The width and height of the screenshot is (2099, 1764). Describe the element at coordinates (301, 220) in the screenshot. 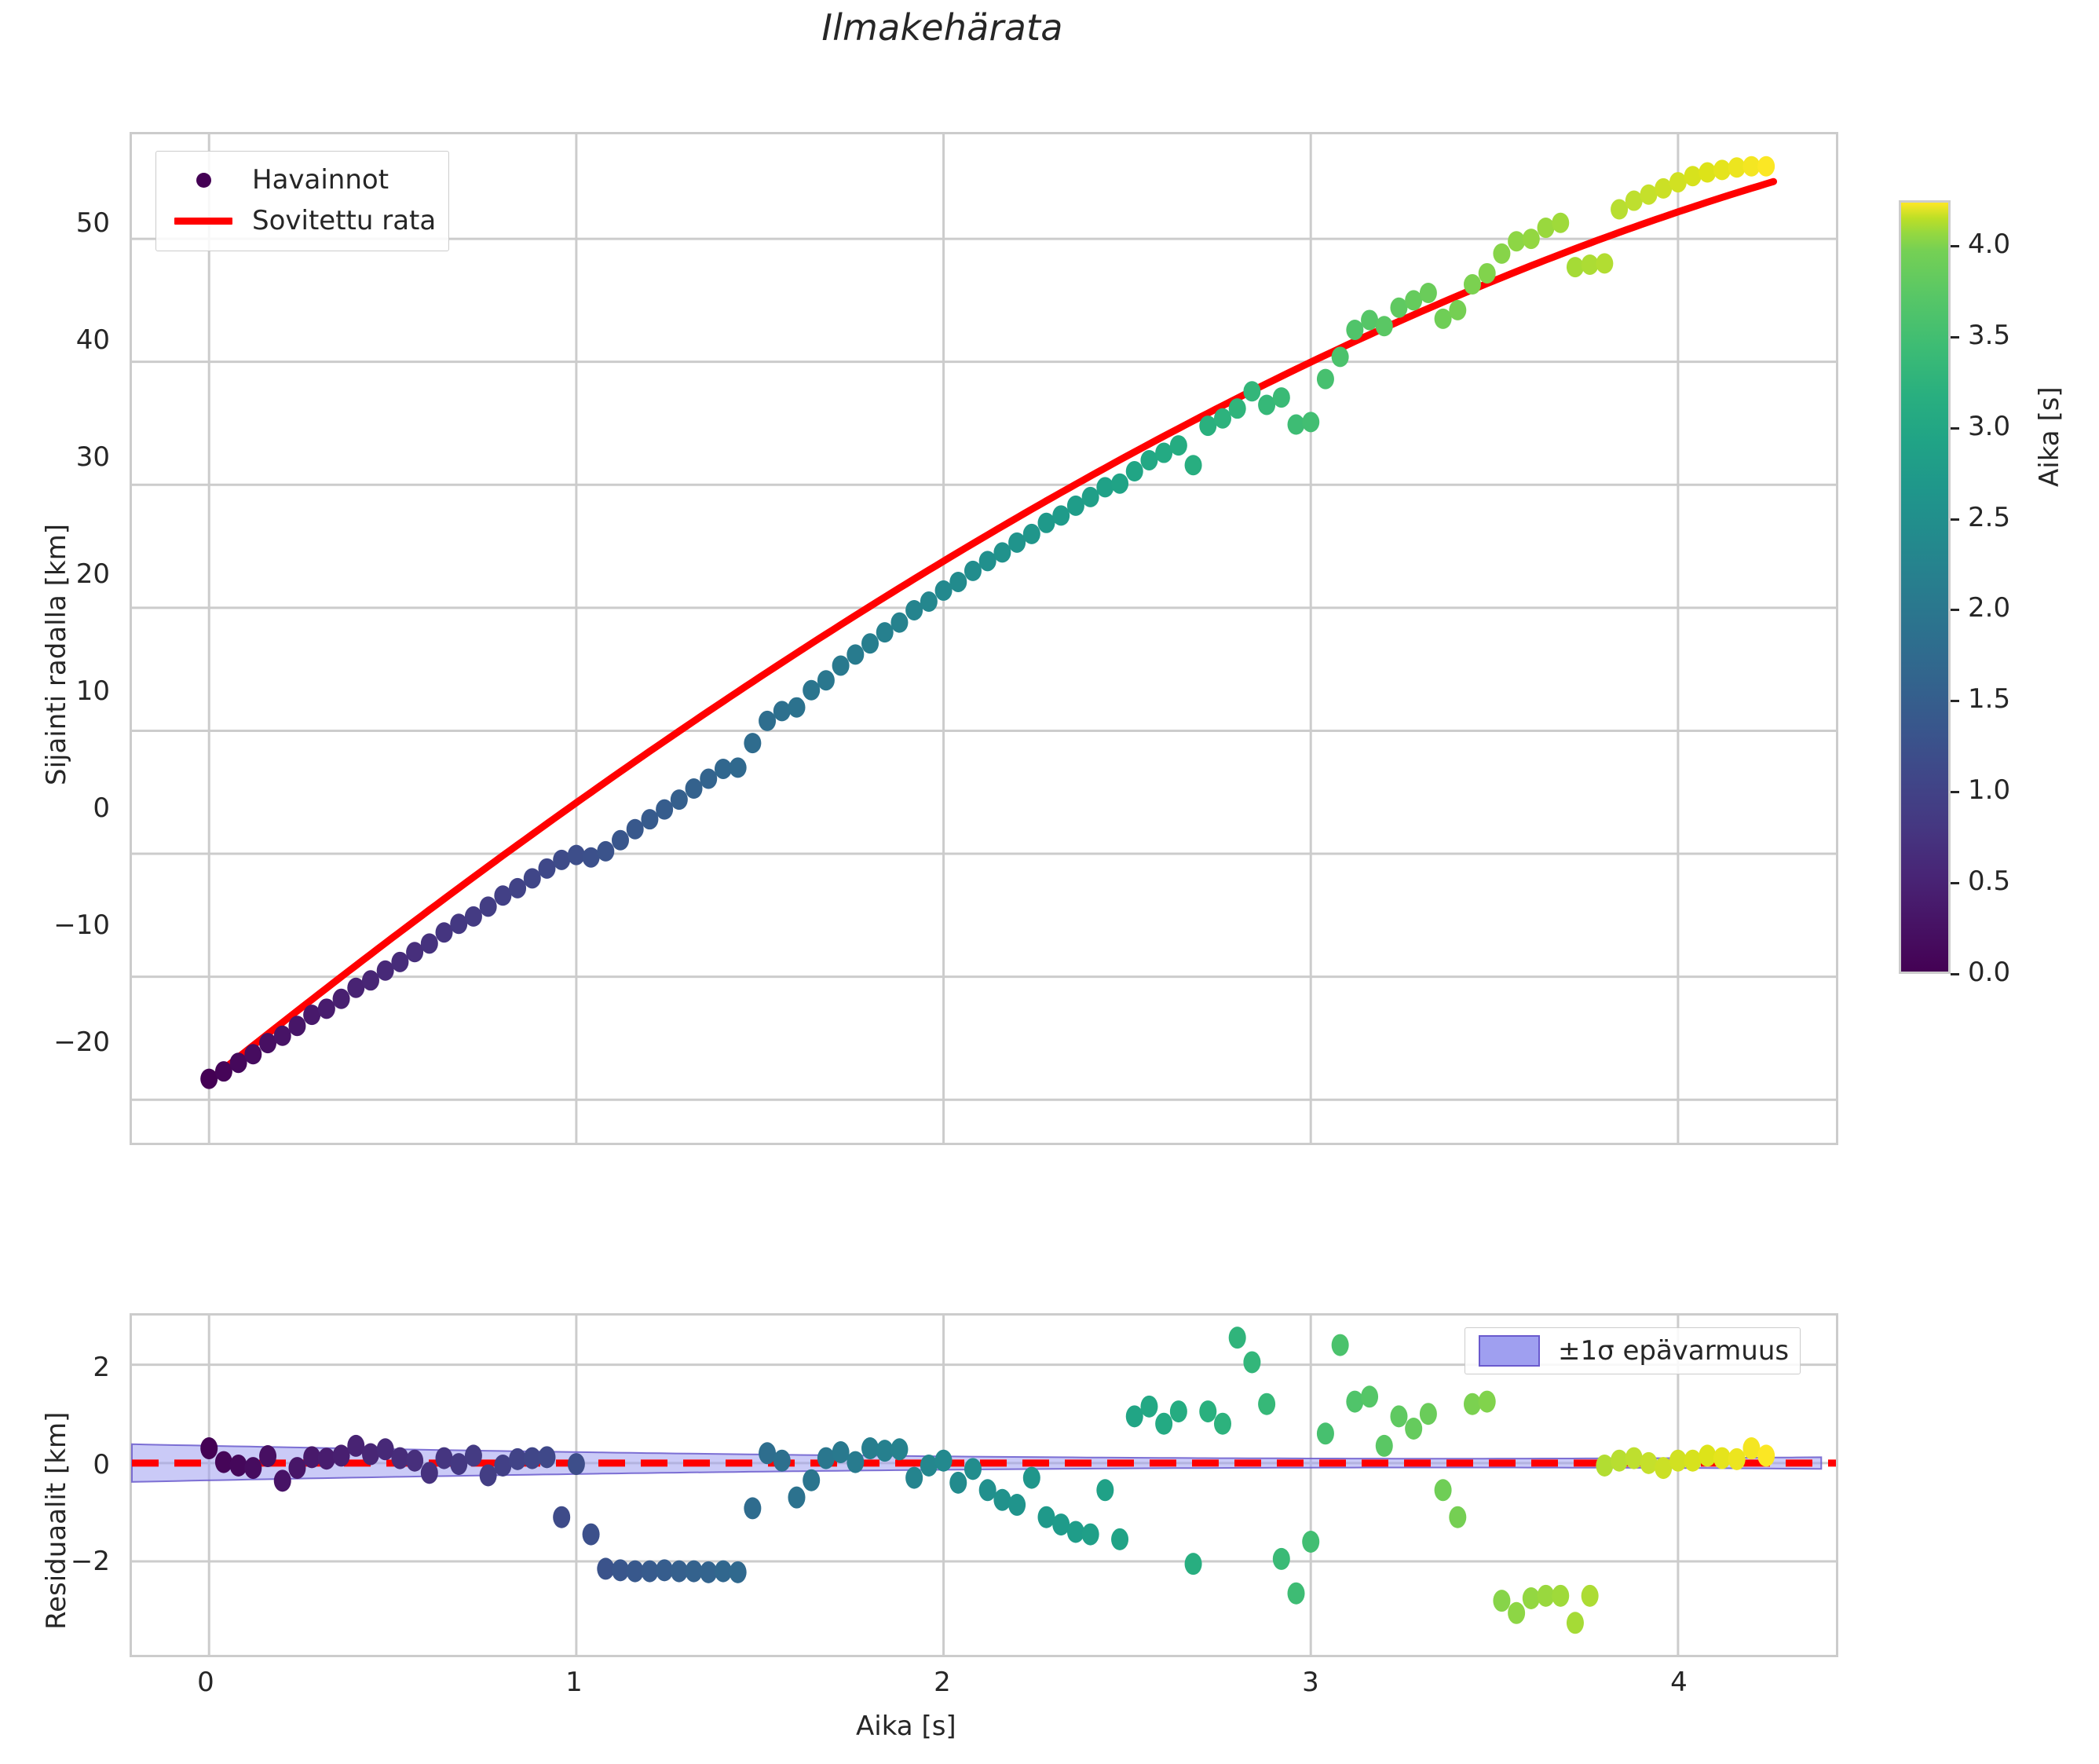

I see `legend-item-sovitettu-rata: Sovitettu rata` at that location.